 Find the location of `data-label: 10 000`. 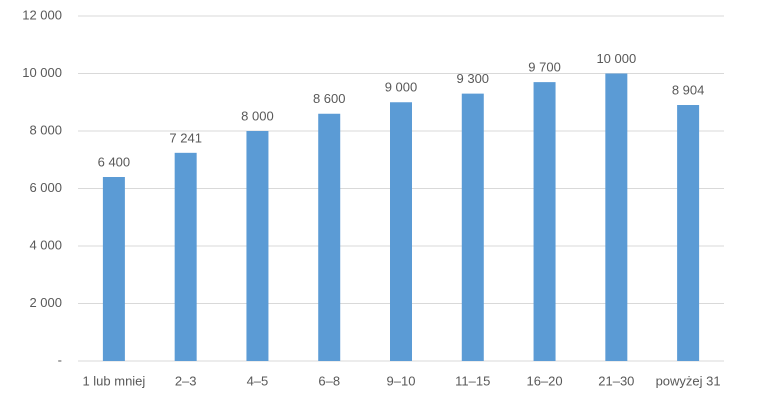

data-label: 10 000 is located at coordinates (616, 58).